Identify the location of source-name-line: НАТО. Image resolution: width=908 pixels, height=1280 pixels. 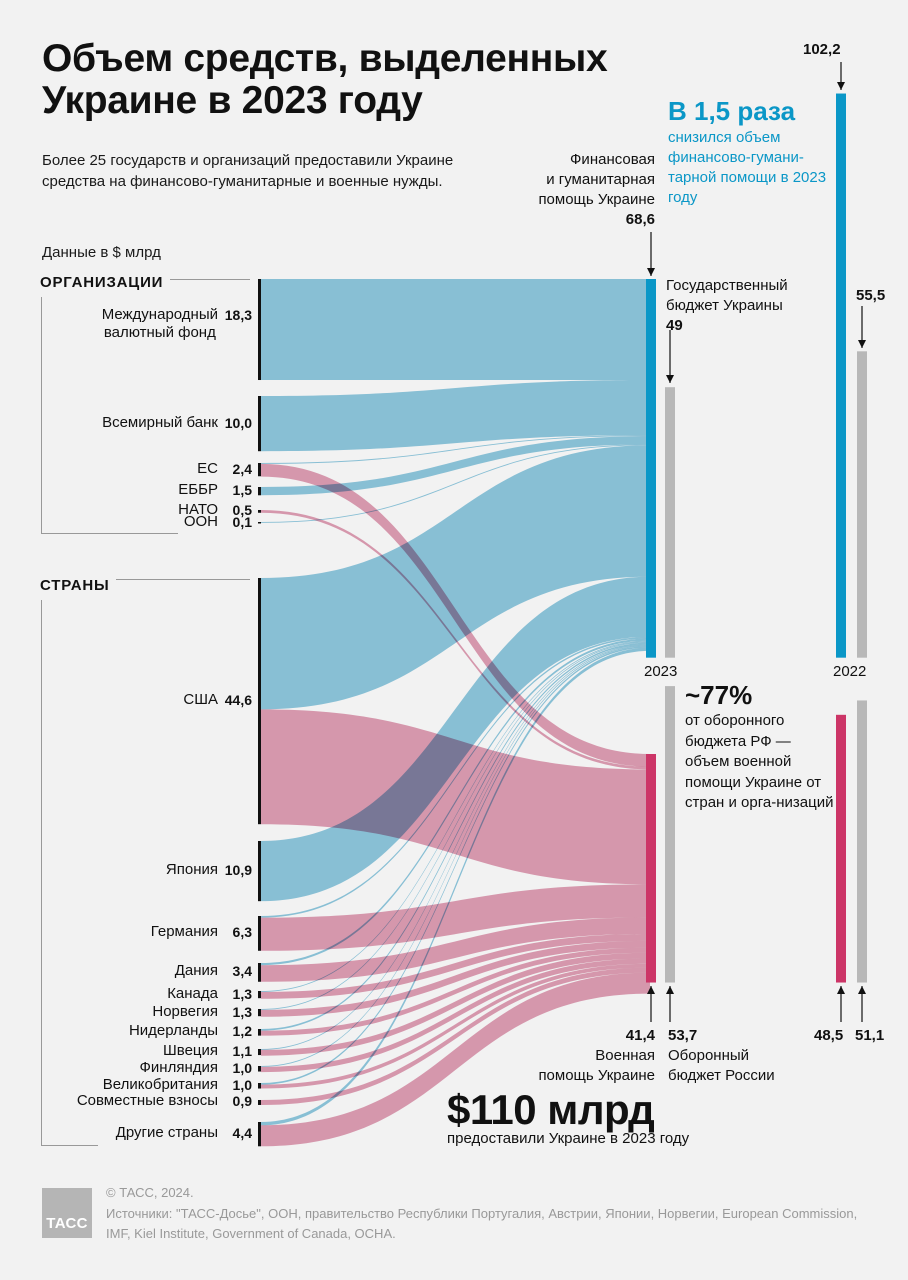
(198, 510).